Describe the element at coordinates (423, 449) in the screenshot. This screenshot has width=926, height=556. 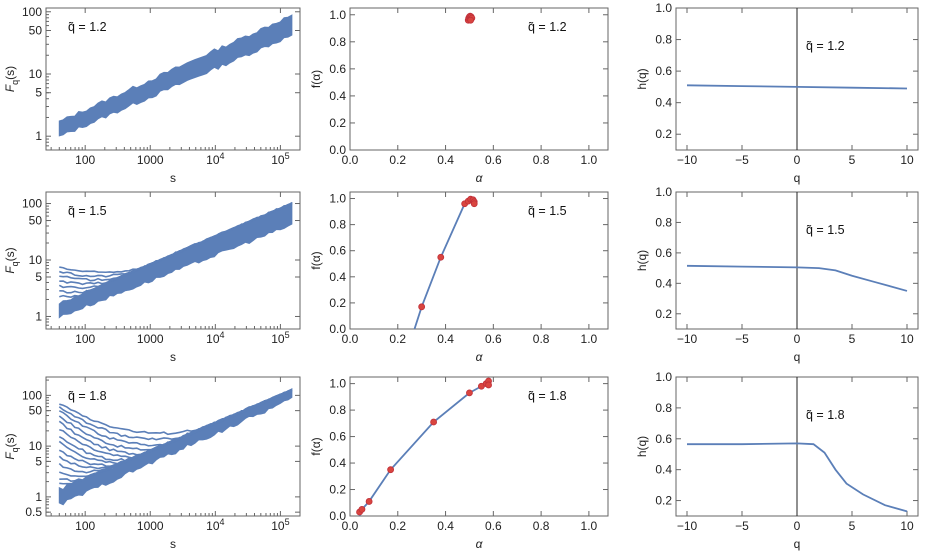
I see `spectrum-curve` at that location.